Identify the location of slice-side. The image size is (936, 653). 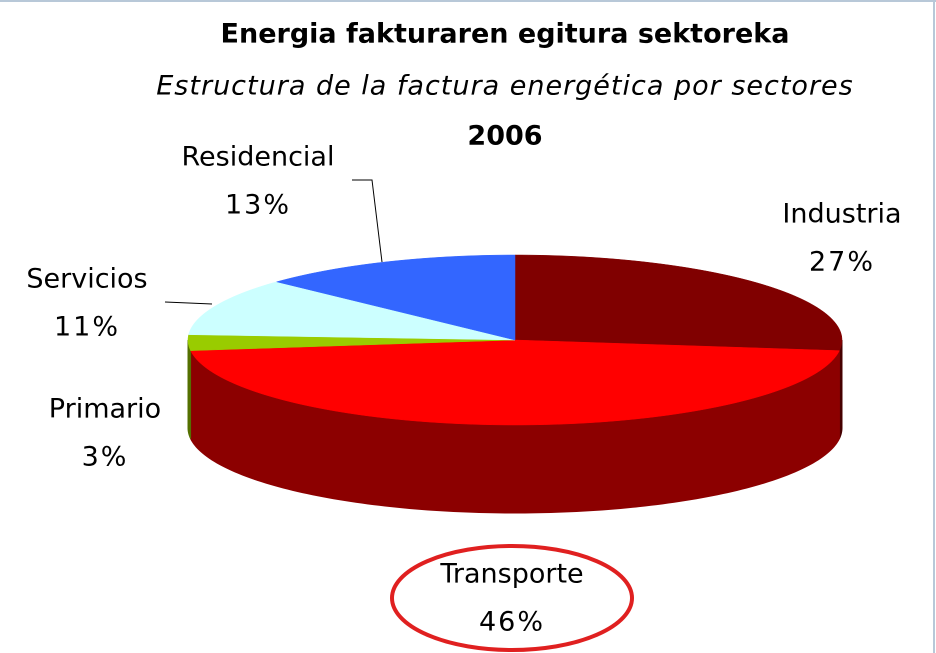
(189, 389).